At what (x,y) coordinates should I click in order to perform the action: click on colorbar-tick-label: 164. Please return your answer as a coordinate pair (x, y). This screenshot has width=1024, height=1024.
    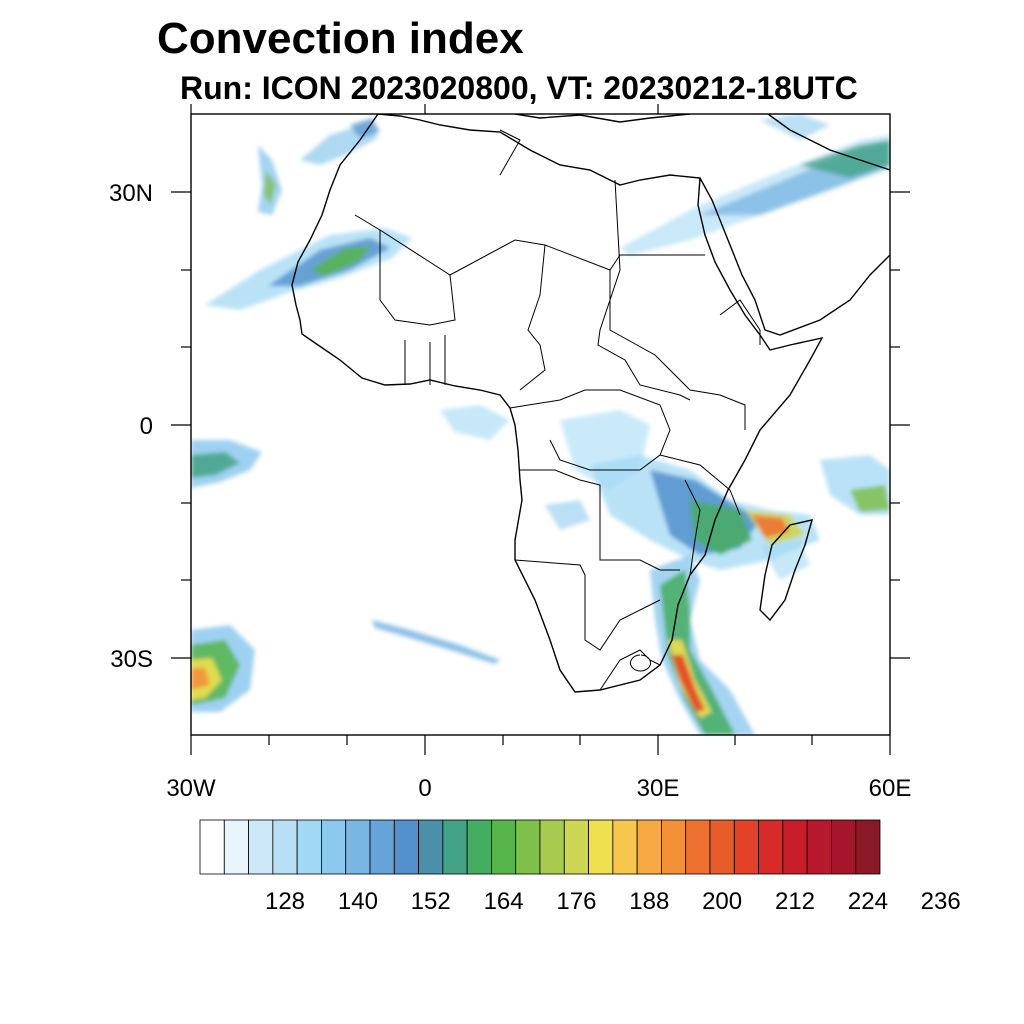
    Looking at the image, I should click on (503, 901).